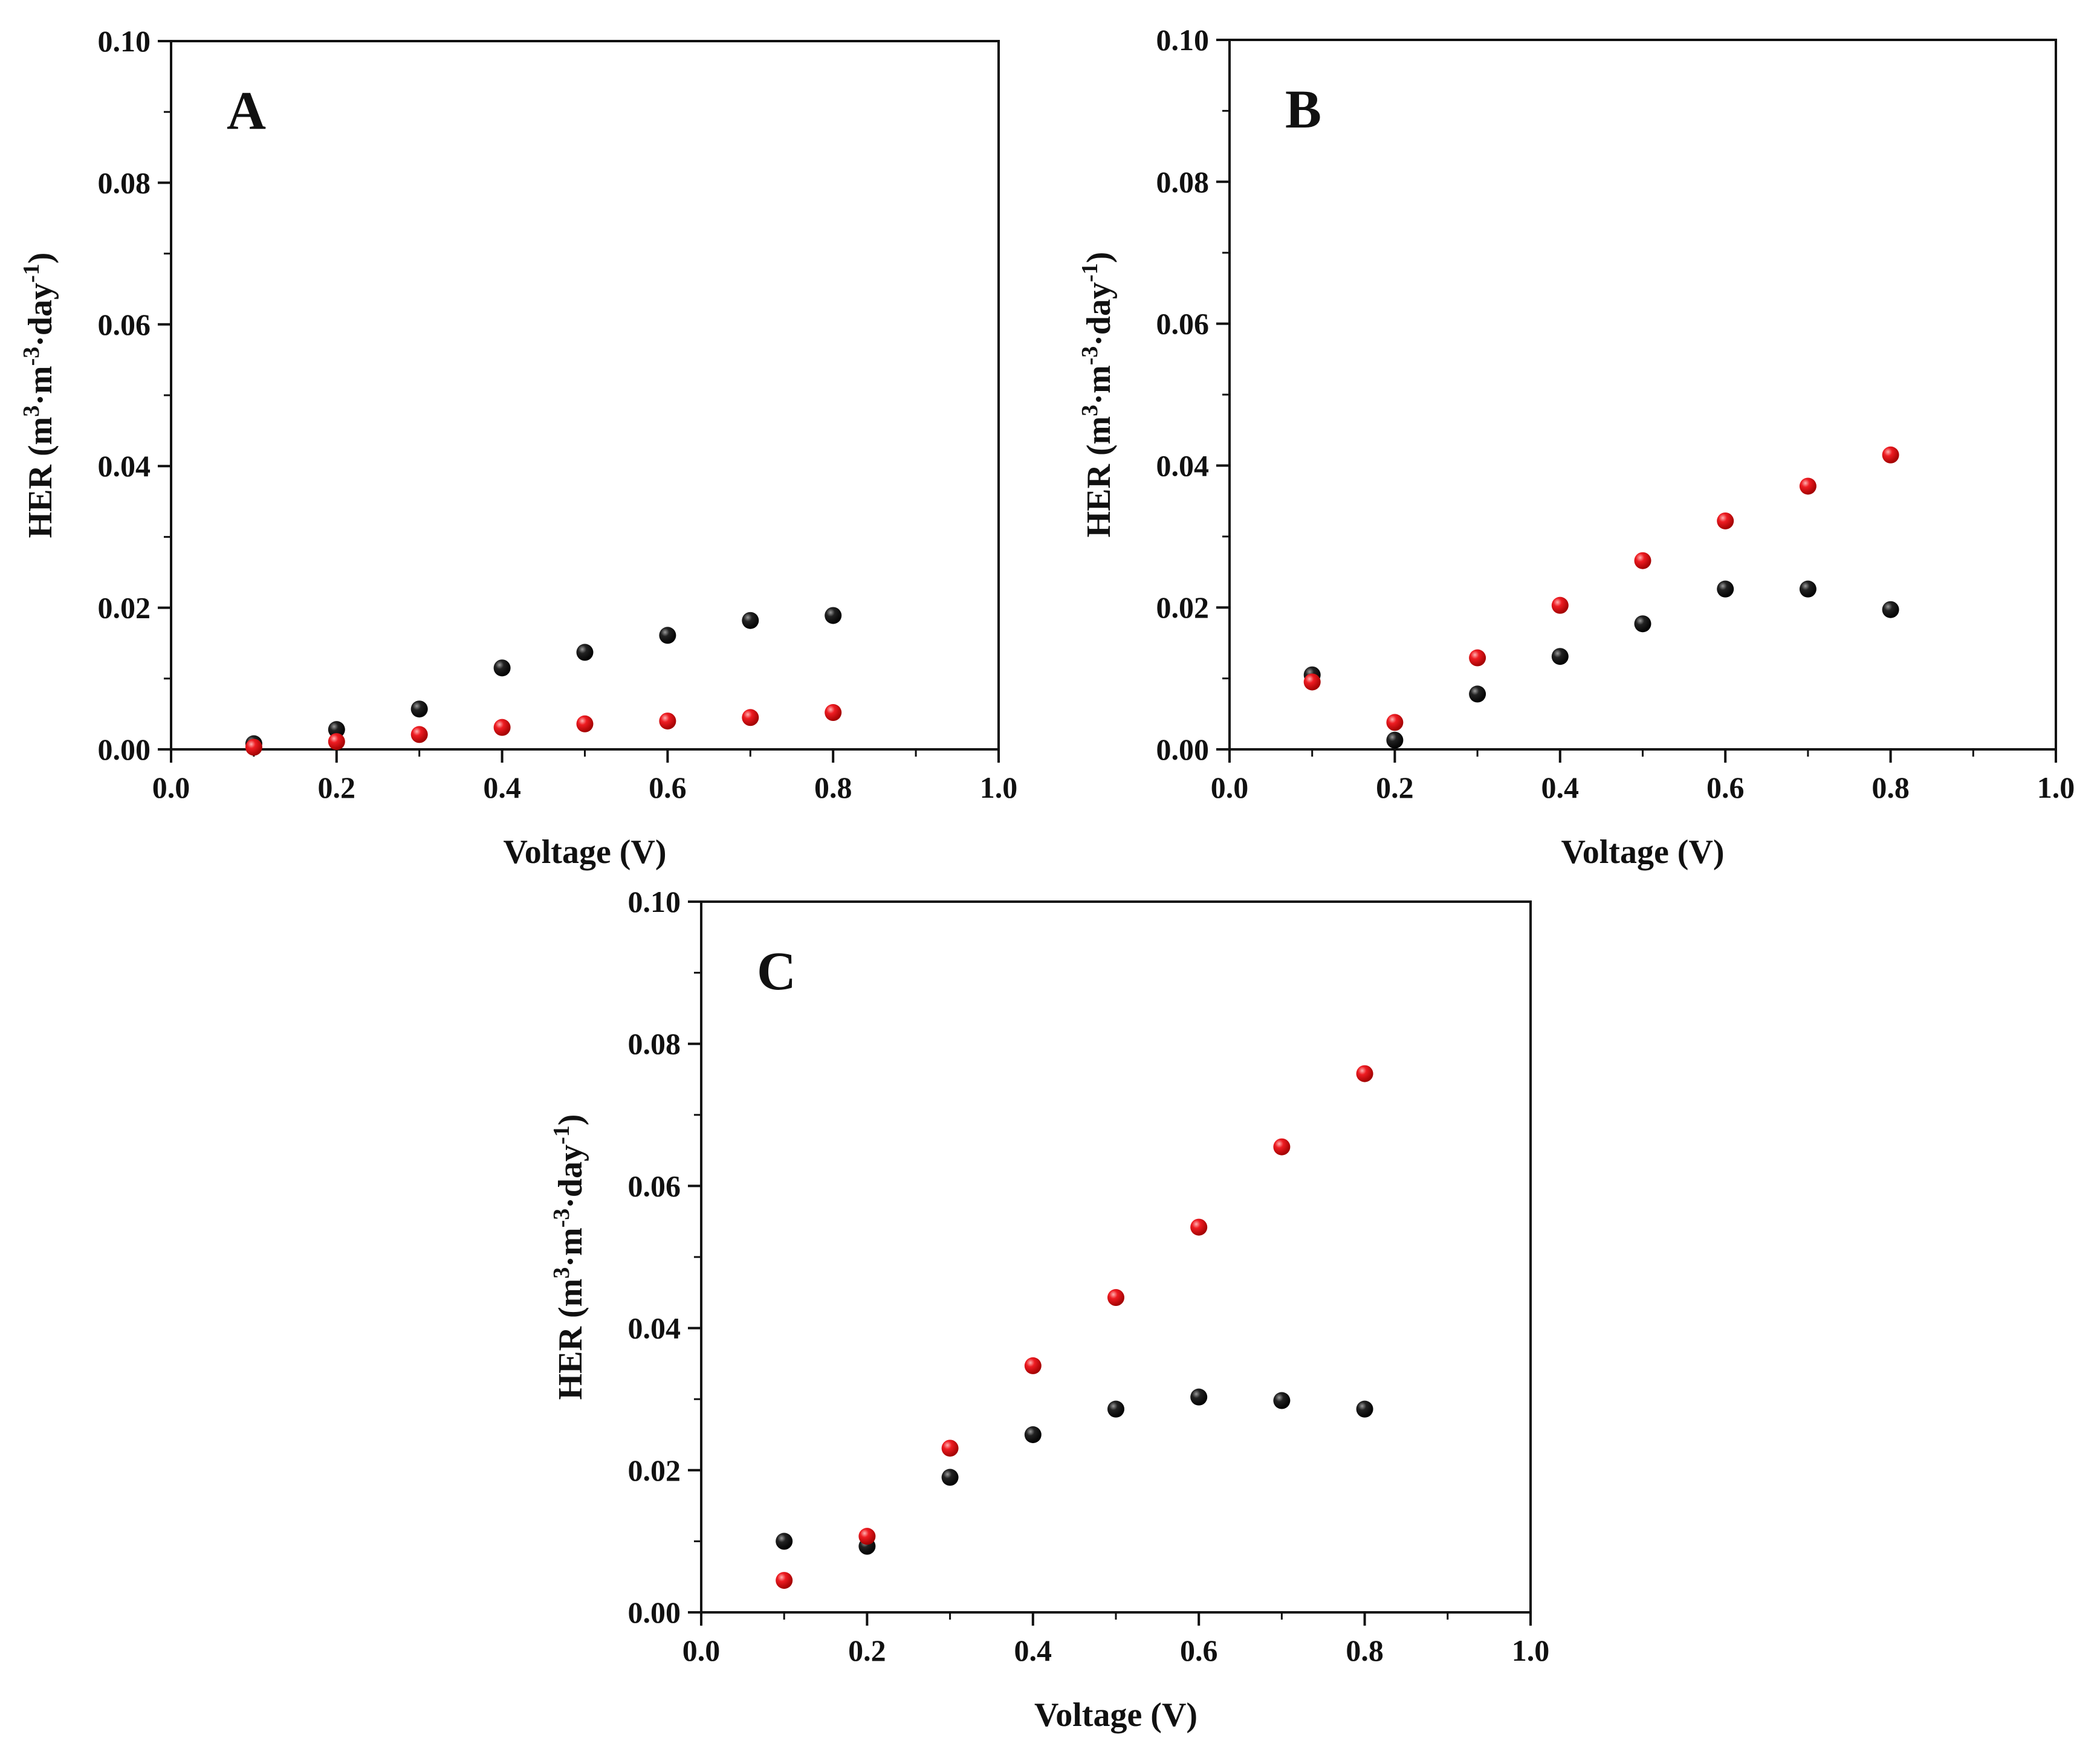 This screenshot has width=2100, height=1758. I want to click on y-tick-label-b: 0.04, so click(1183, 465).